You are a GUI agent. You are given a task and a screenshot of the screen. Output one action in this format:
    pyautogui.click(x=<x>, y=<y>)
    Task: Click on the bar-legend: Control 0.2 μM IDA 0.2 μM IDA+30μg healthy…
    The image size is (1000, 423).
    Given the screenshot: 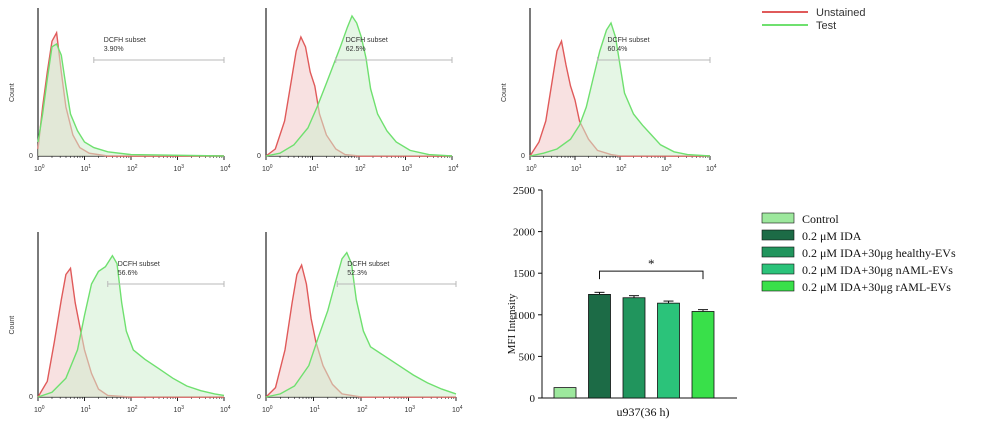 What is the action you would take?
    pyautogui.click(x=858, y=253)
    